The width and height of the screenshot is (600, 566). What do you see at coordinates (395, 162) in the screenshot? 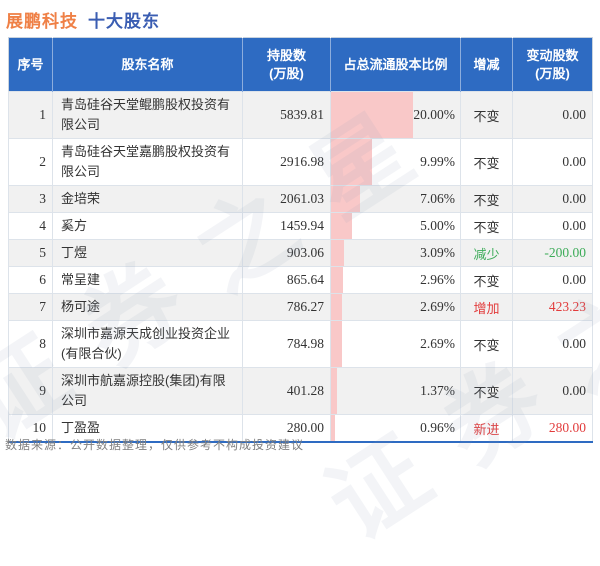
I see `percent-cell: 9.99%` at bounding box center [395, 162].